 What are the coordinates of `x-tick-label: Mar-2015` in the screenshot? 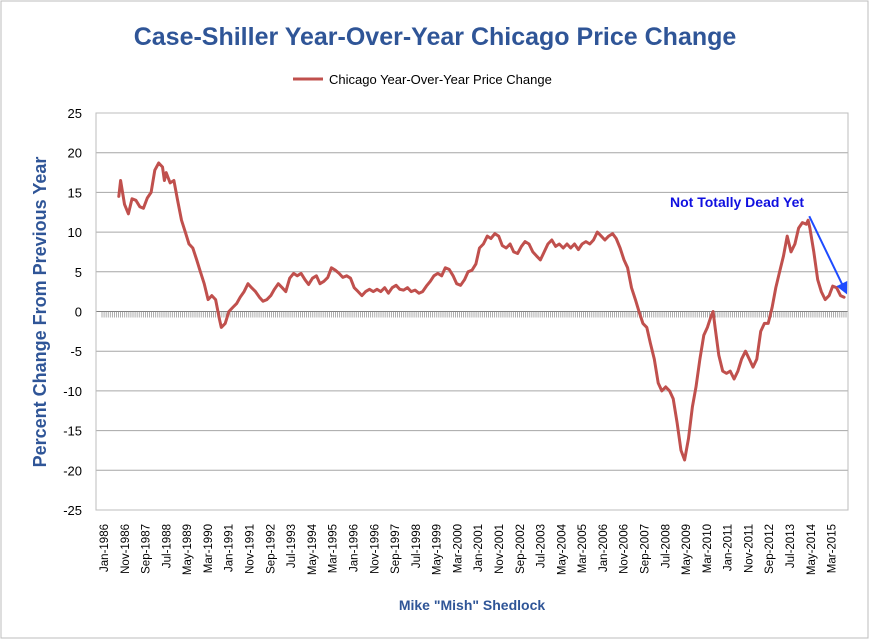 It's located at (833, 548).